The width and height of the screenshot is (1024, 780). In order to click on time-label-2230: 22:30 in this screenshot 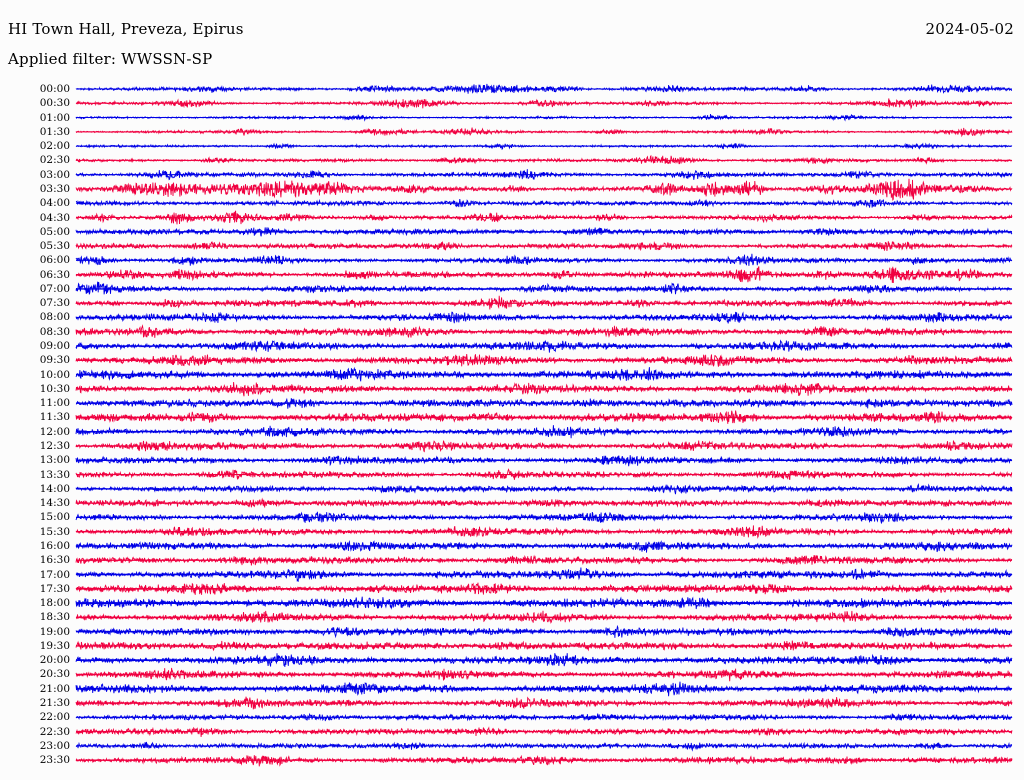, I will do `click(54, 731)`.